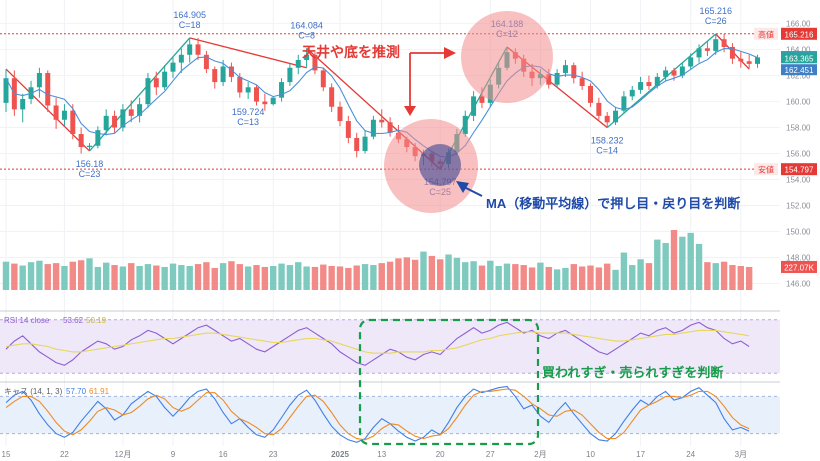 The image size is (820, 461). Describe the element at coordinates (798, 128) in the screenshot. I see `price-tick: 158.00` at that location.